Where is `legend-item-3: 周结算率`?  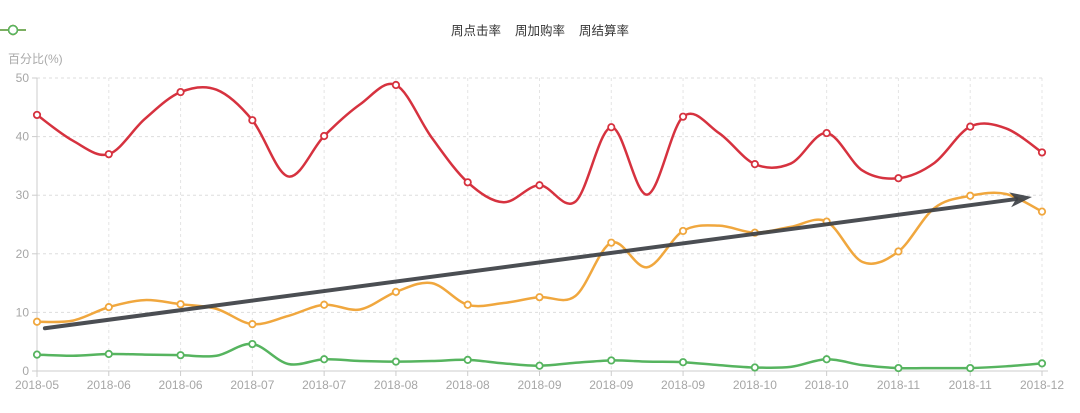
legend-item-3: 周结算率 is located at coordinates (315, 31).